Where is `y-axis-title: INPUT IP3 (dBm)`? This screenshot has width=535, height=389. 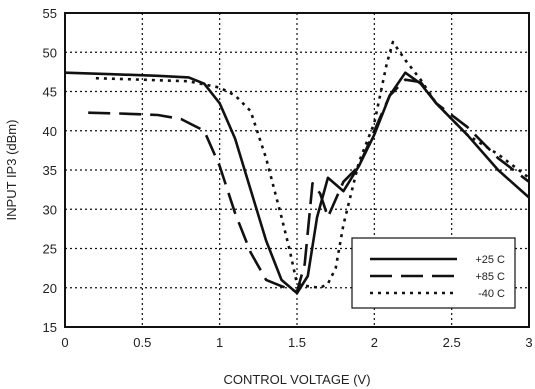
y-axis-title: INPUT IP3 (dBm) is located at coordinates (11, 170).